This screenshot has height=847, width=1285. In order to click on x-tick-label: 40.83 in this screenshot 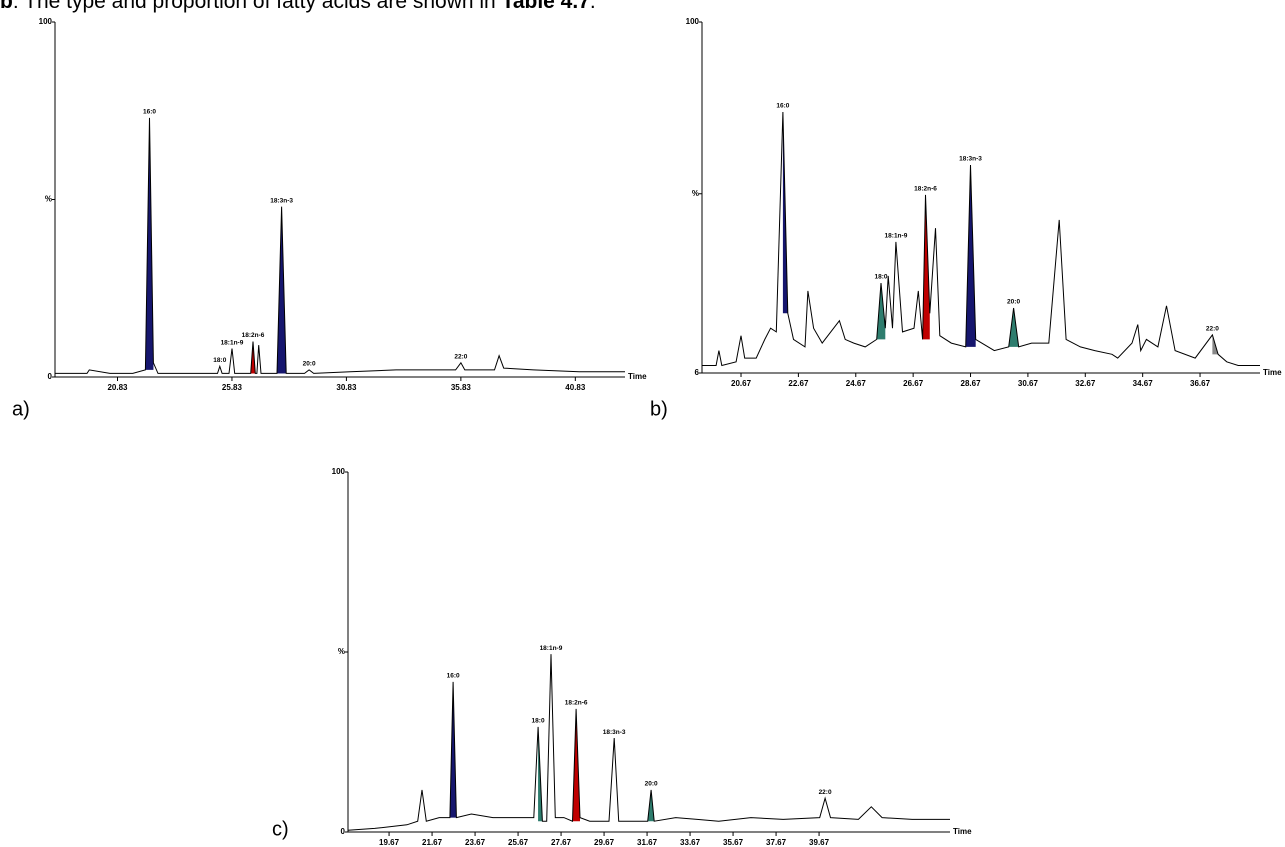, I will do `click(575, 387)`.